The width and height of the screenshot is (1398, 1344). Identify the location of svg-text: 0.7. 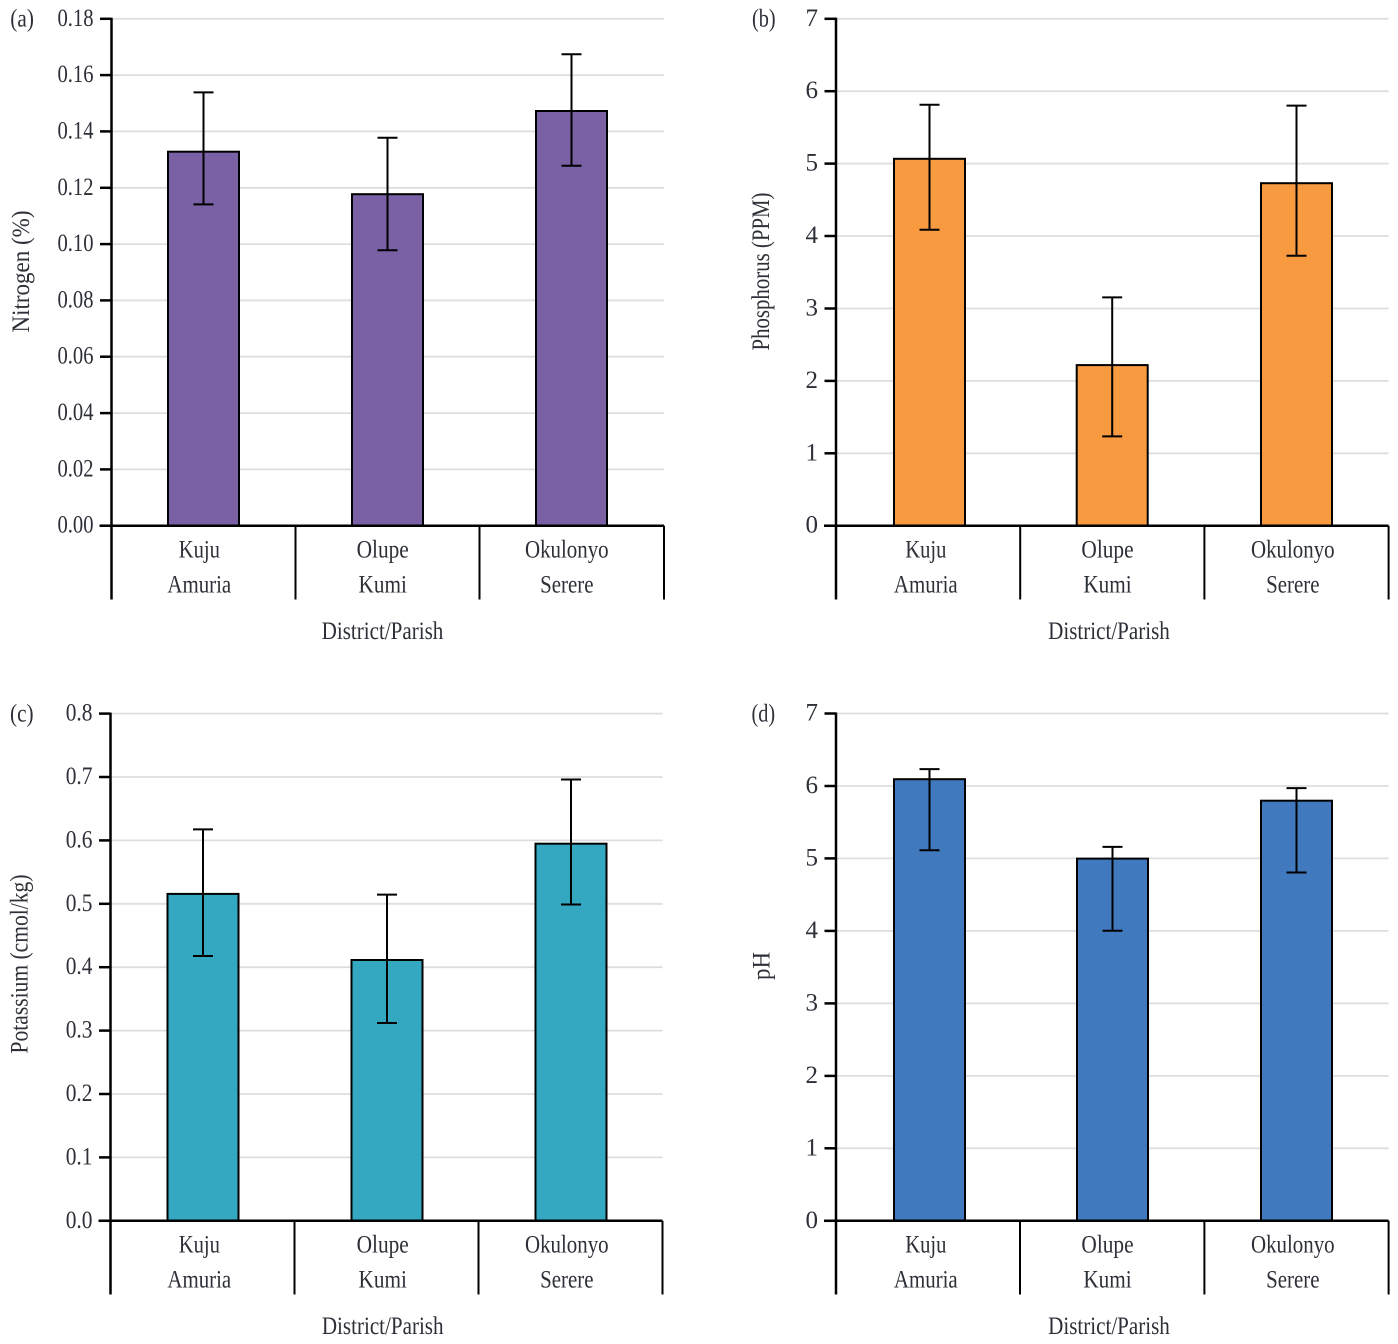
(79, 776).